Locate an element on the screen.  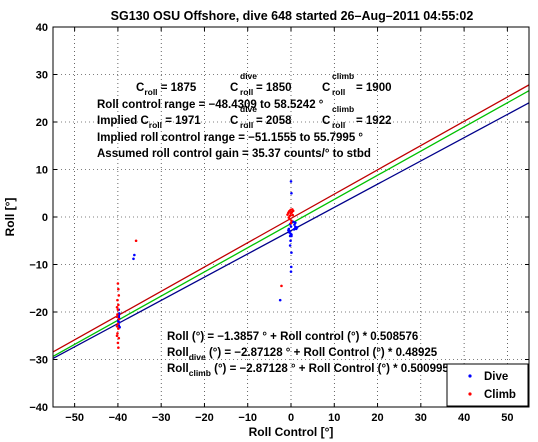
legend-dive-marker is located at coordinates (470, 376).